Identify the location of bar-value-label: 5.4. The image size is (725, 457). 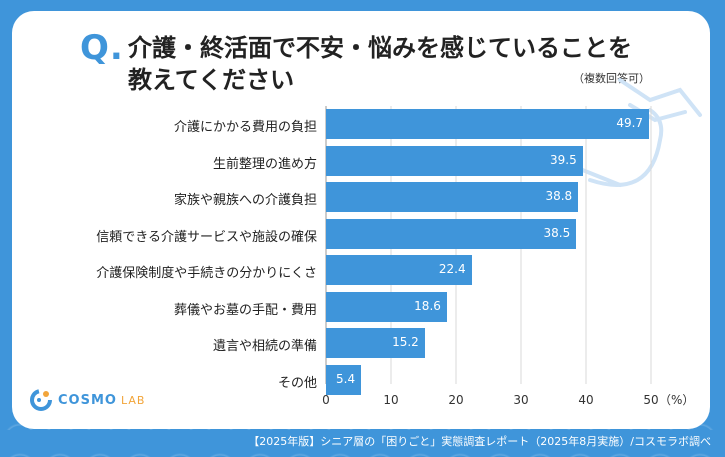
(346, 378).